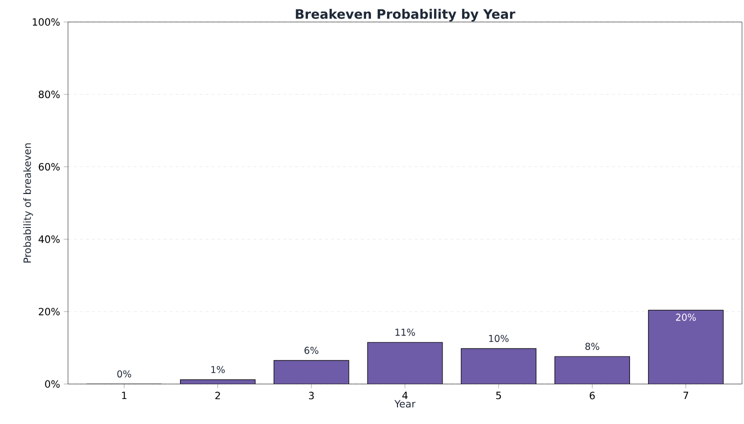 The height and width of the screenshot is (424, 744). What do you see at coordinates (124, 374) in the screenshot?
I see `data-label: 0%` at bounding box center [124, 374].